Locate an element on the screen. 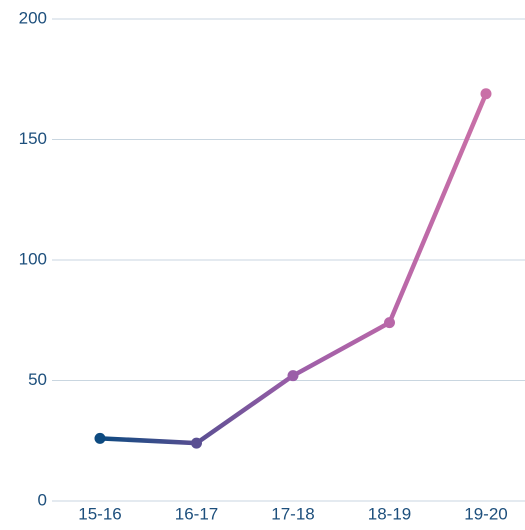  x-tick-label: 19-20 is located at coordinates (485, 513).